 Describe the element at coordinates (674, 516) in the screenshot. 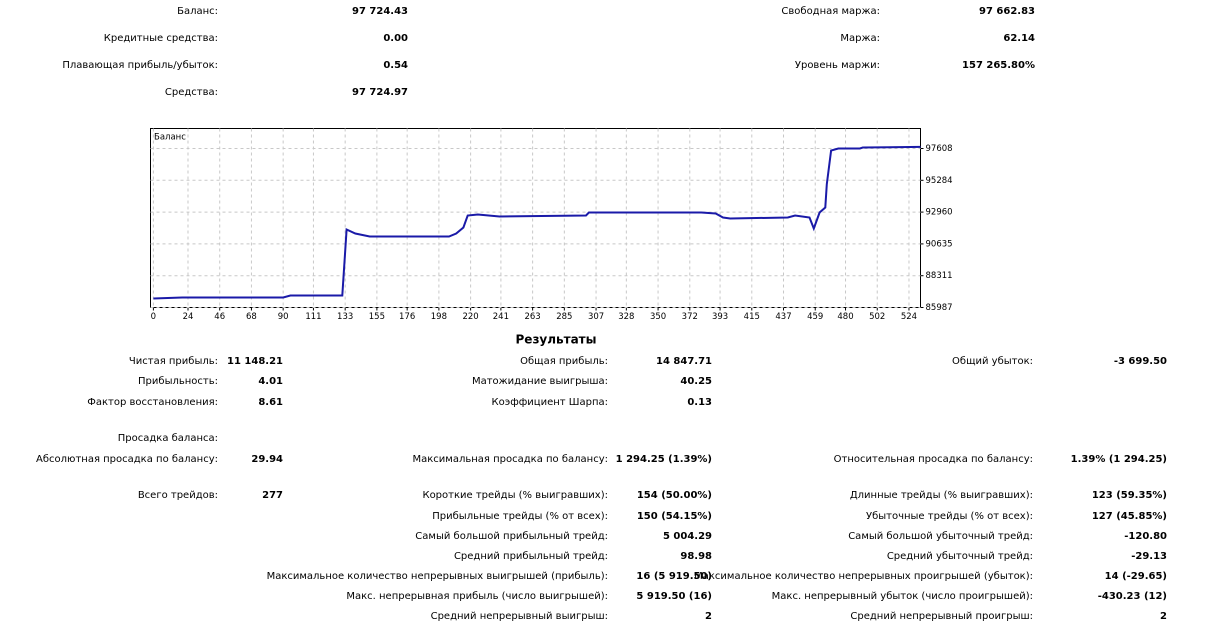

I see `result-value: 150 (54.15%)` at that location.